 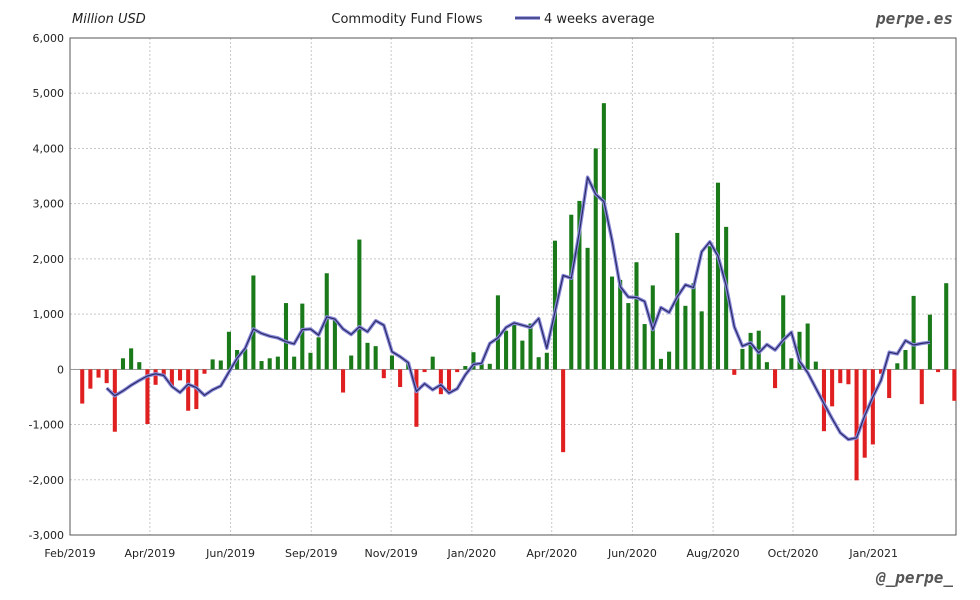 What do you see at coordinates (230, 553) in the screenshot?
I see `x-tick-label: Jun/2019` at bounding box center [230, 553].